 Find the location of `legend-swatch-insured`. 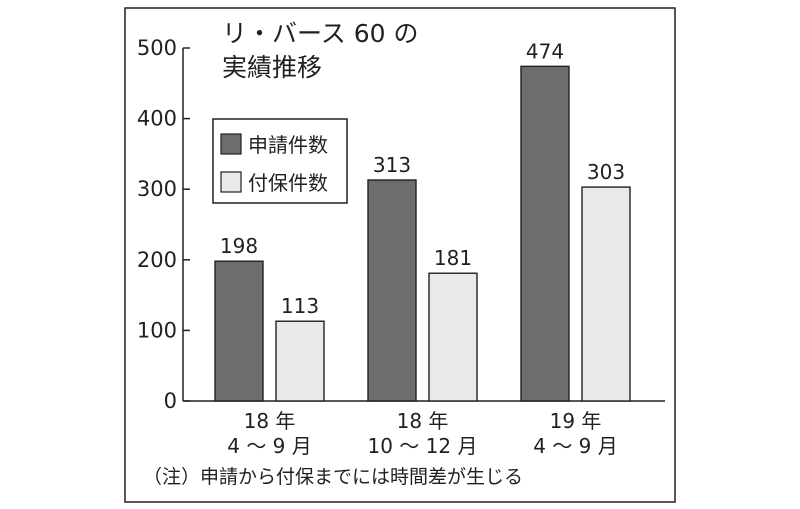

legend-swatch-insured is located at coordinates (231, 182).